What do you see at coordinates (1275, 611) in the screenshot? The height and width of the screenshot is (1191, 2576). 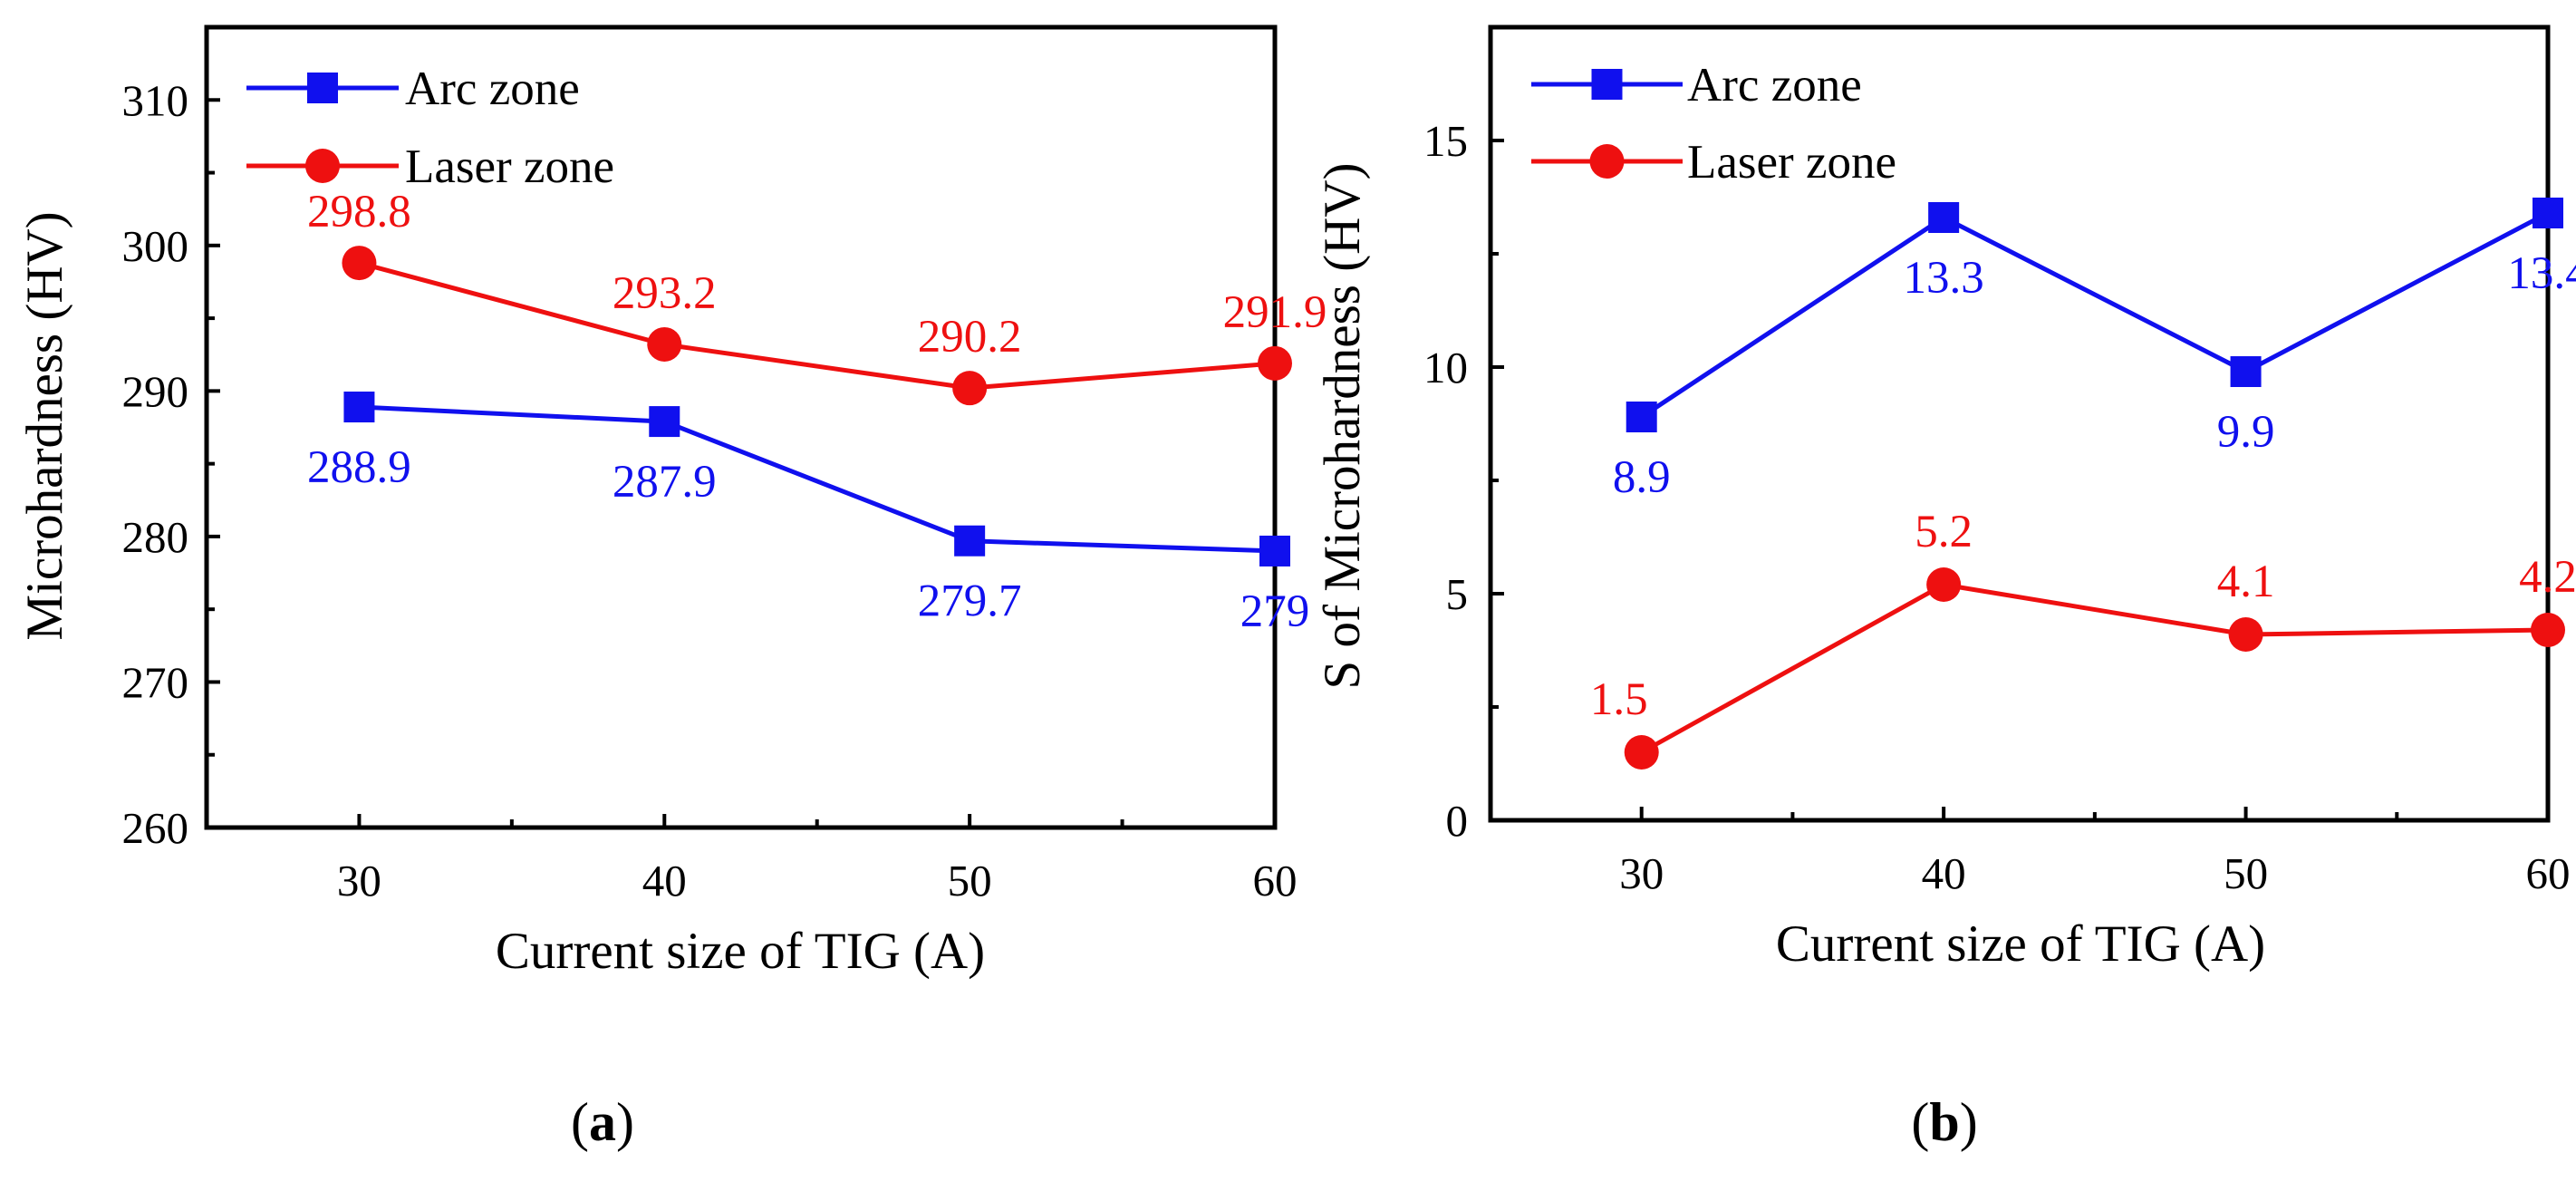 I see `data-label-arc-zone: 279` at bounding box center [1275, 611].